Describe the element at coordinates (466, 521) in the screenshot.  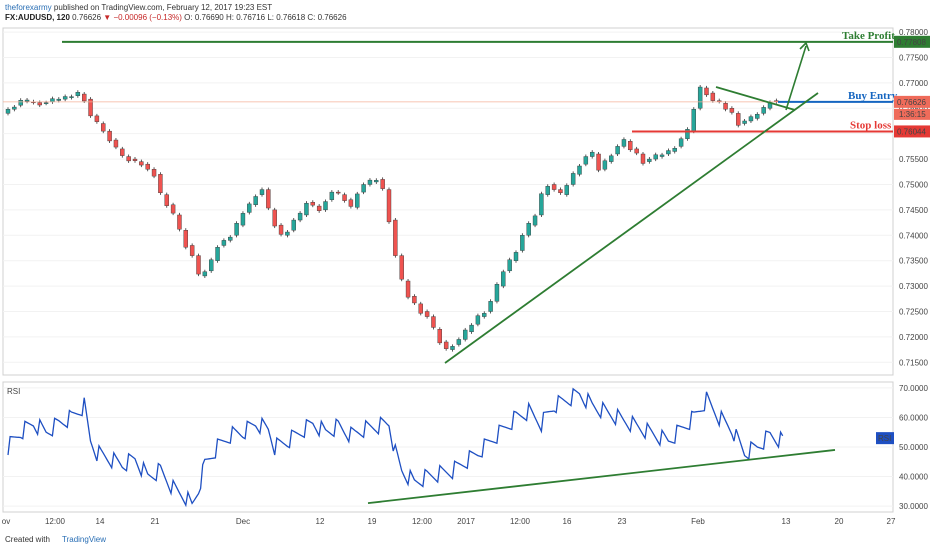
I see `time-axis-tick: 2017` at that location.